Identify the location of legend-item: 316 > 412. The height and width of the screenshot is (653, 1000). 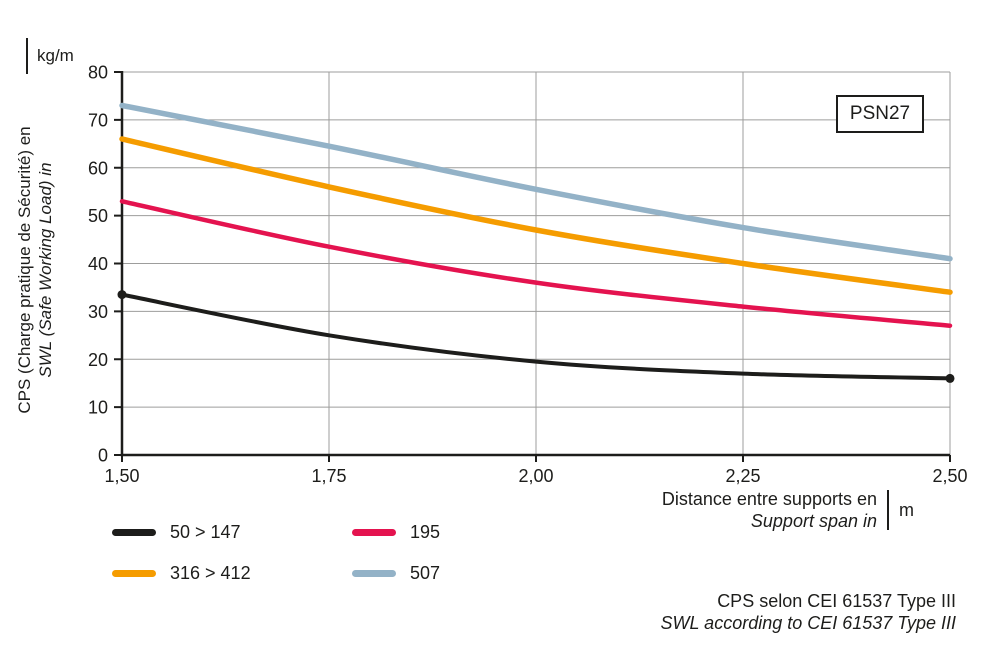
(232, 573).